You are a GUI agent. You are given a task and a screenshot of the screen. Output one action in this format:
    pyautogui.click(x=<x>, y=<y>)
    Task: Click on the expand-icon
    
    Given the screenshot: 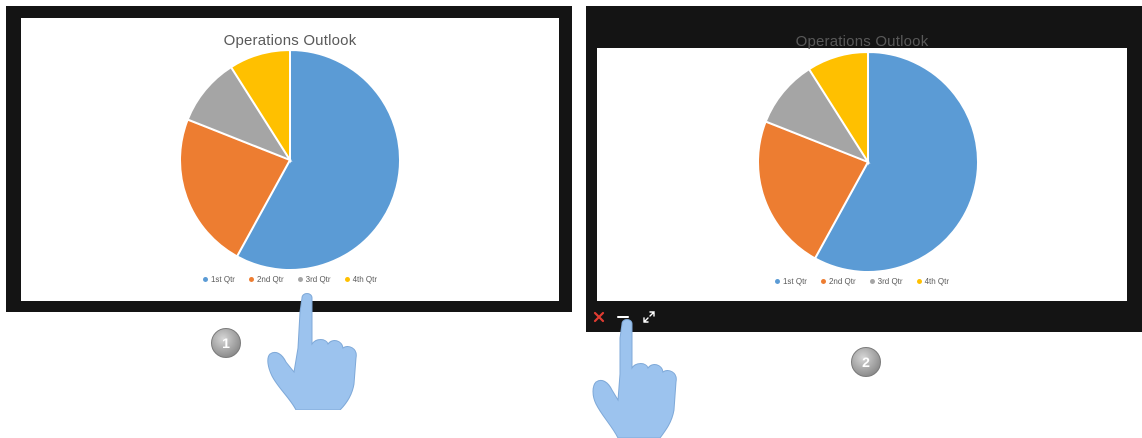 What is the action you would take?
    pyautogui.click(x=649, y=317)
    